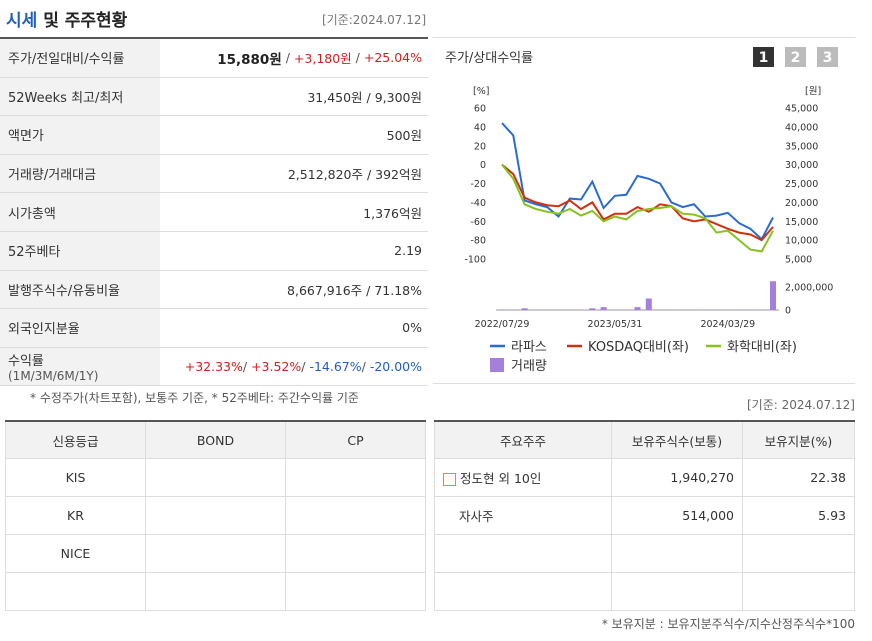  What do you see at coordinates (66, 18) in the screenshot?
I see `title: 시세 및 주주현황` at bounding box center [66, 18].